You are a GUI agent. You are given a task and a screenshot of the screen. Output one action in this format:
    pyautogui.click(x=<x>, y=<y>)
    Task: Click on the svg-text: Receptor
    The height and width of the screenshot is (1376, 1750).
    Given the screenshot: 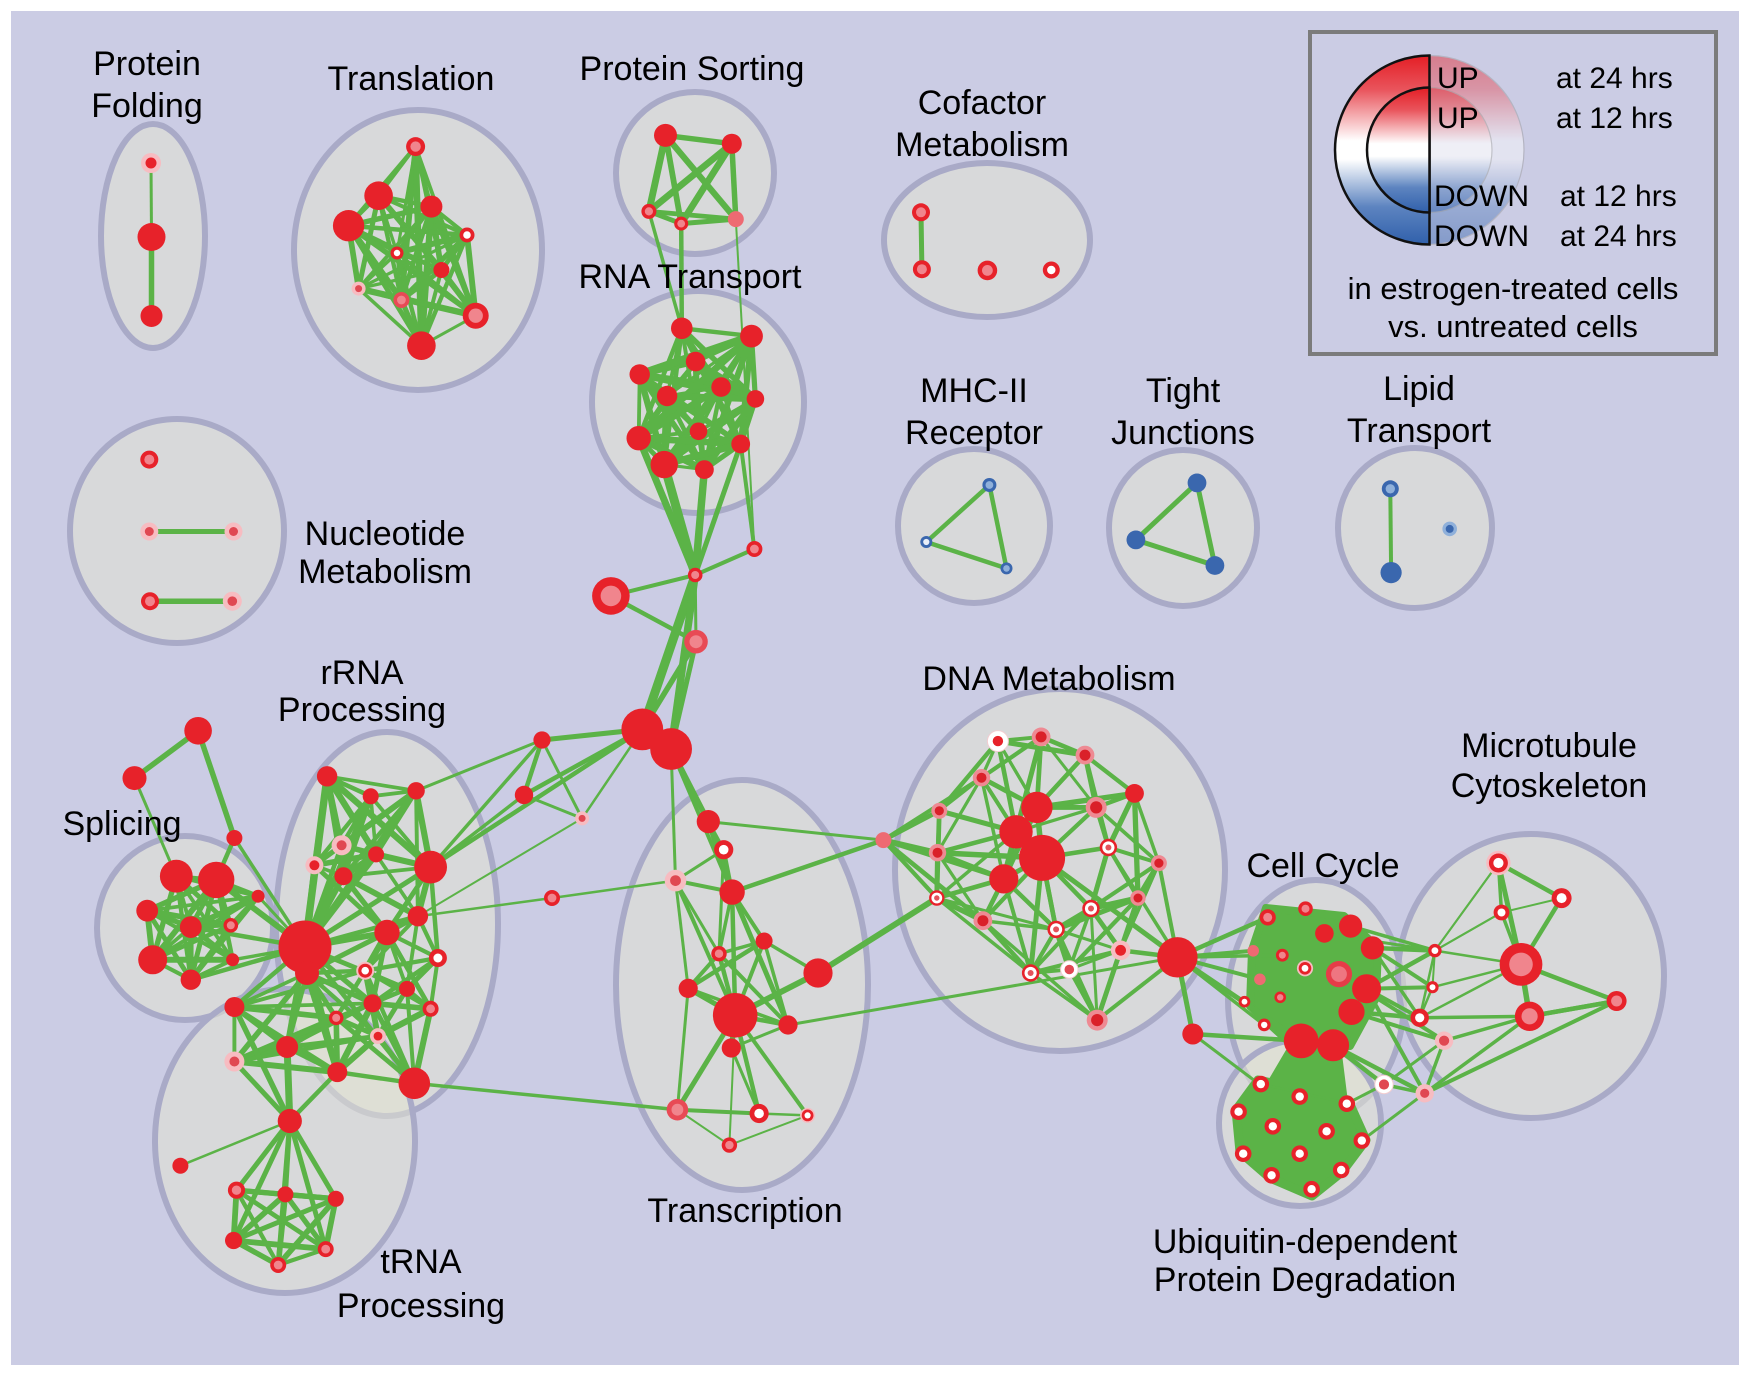 What is the action you would take?
    pyautogui.click(x=974, y=433)
    